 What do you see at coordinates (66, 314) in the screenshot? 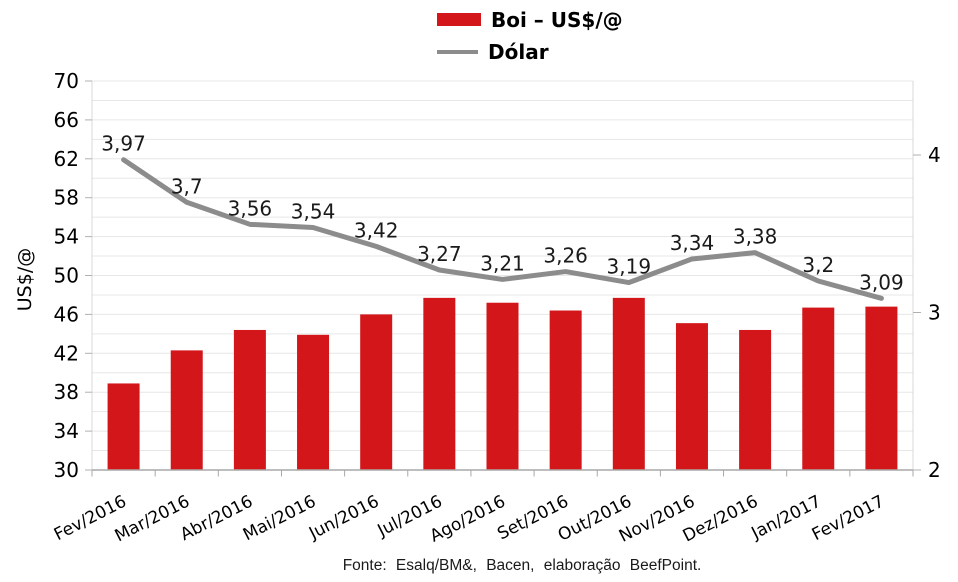
I see `y-tick-label: 46` at bounding box center [66, 314].